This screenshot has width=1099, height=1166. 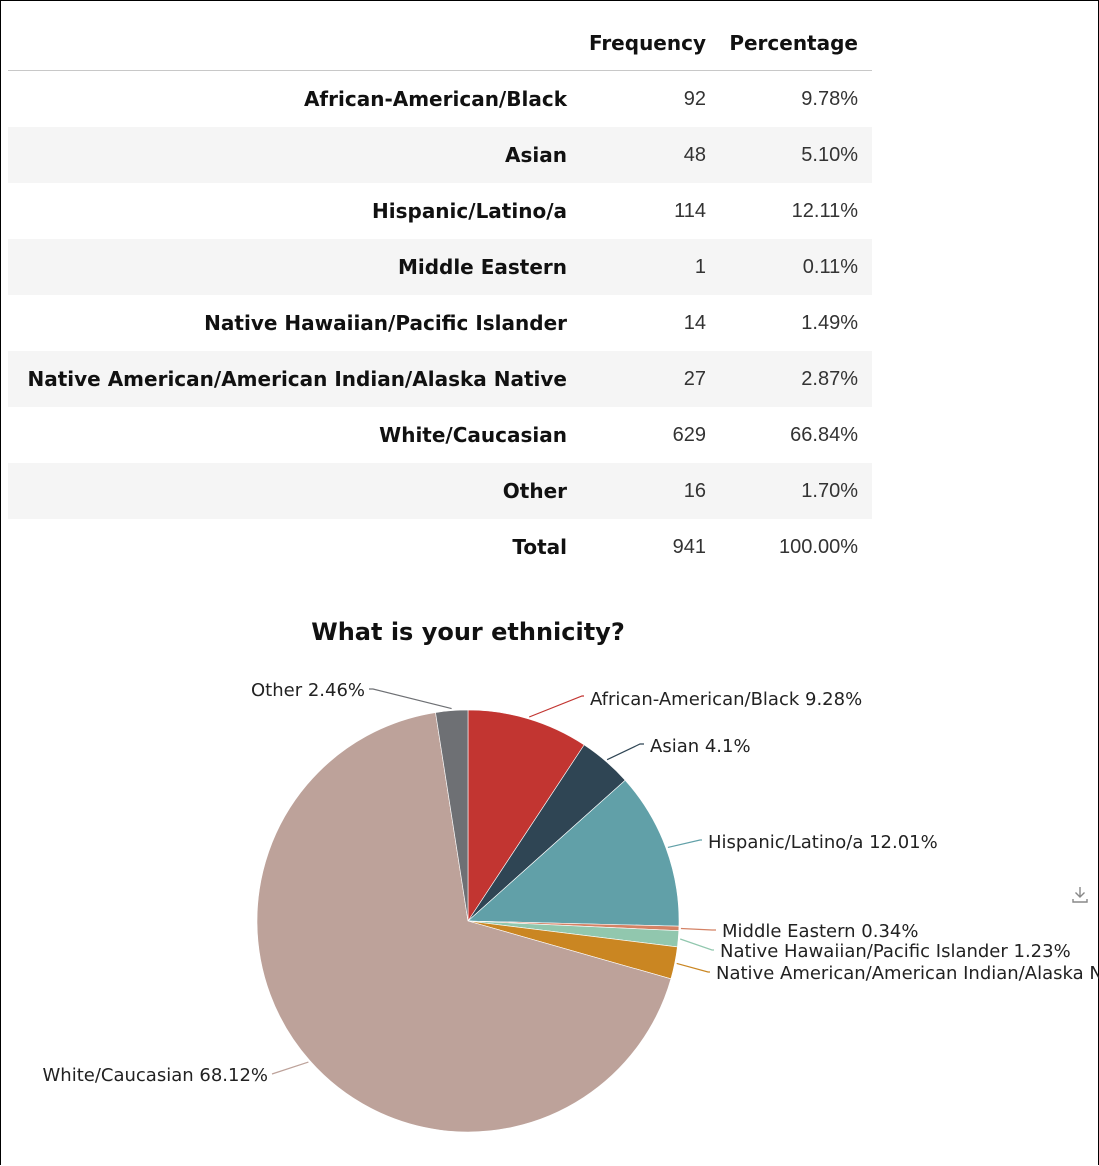 I want to click on slice-label: African-American/Black 9.28%, so click(x=726, y=699).